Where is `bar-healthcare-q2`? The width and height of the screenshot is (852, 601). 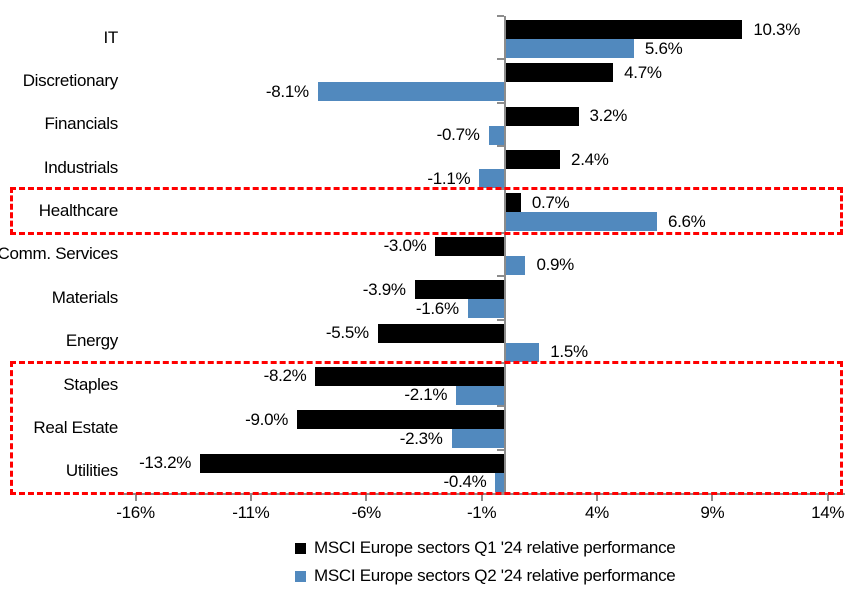 bar-healthcare-q2 is located at coordinates (580, 222).